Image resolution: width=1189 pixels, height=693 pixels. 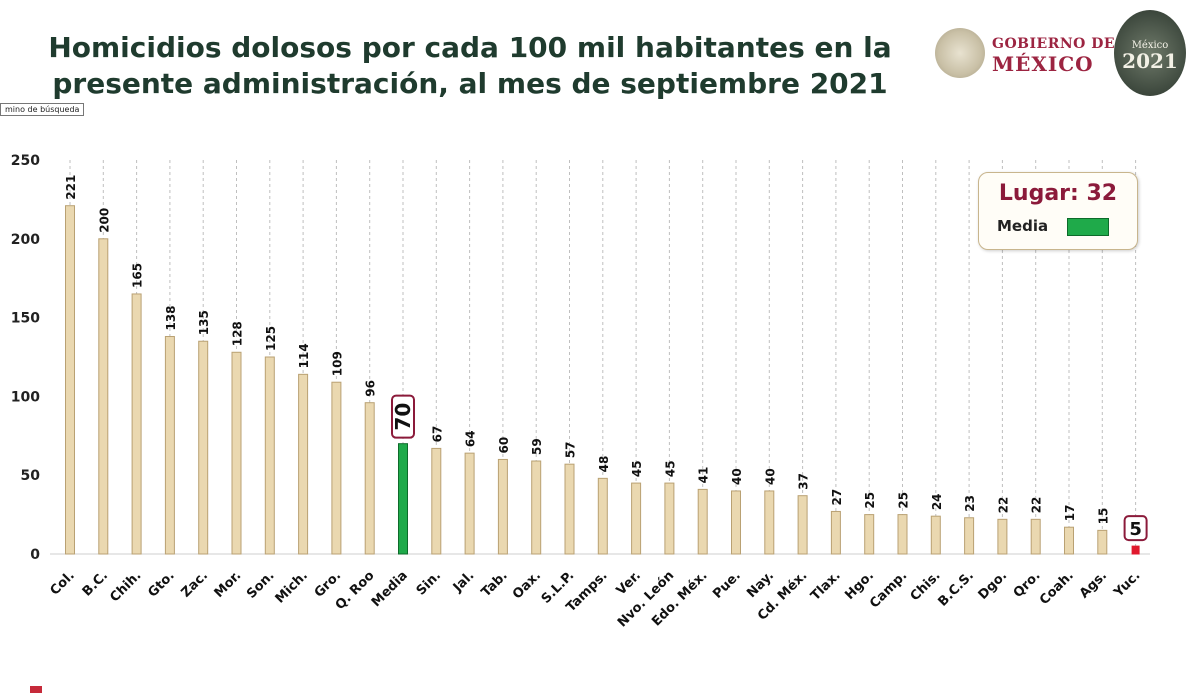 I want to click on value-label: 96, so click(x=371, y=388).